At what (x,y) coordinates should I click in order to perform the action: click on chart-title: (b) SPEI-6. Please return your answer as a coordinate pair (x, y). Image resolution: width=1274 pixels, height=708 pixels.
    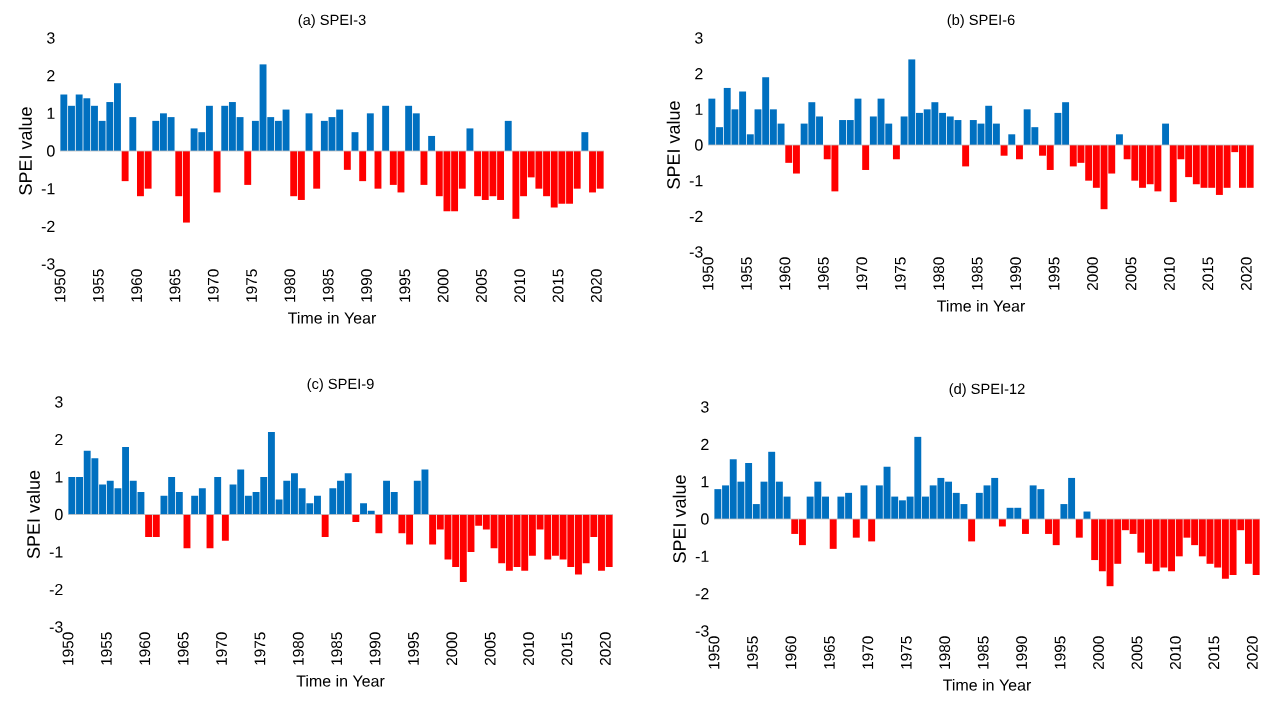
    Looking at the image, I should click on (981, 21).